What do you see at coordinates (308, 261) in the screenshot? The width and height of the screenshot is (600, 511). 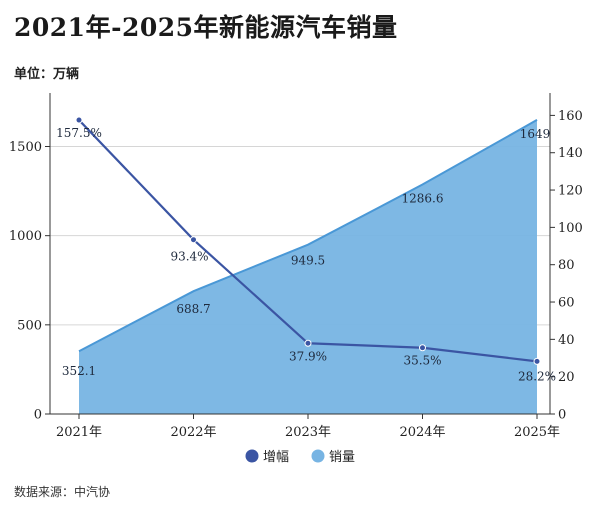 I see `sales-data-label: 949.5` at bounding box center [308, 261].